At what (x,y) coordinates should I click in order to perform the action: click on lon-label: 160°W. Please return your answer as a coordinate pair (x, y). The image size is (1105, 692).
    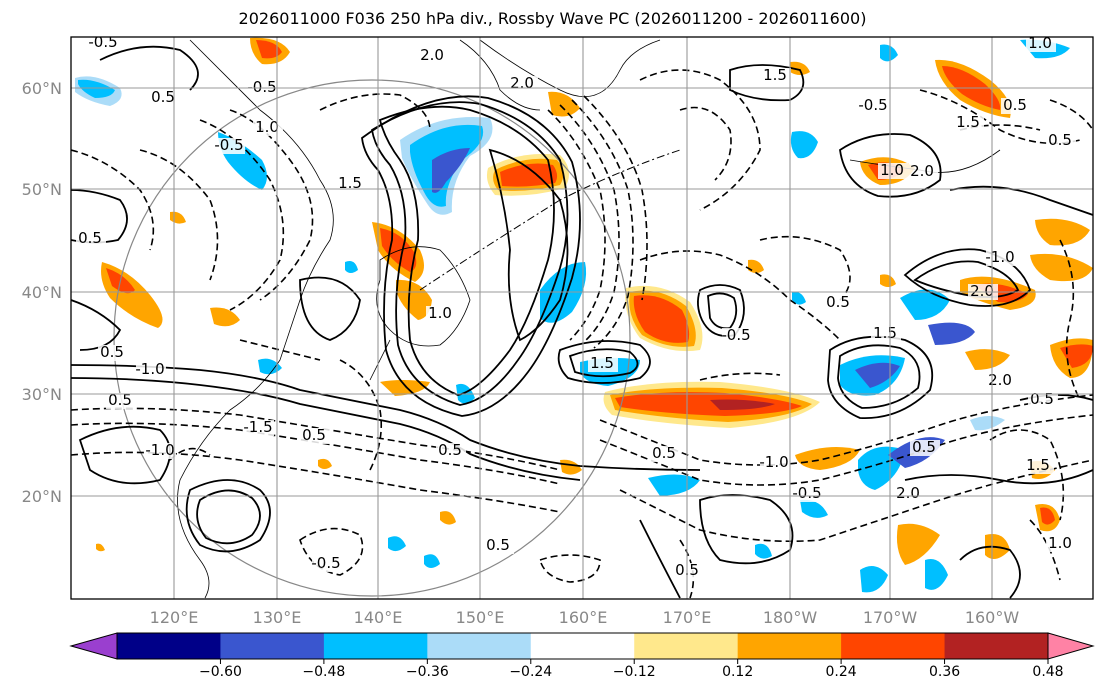
    Looking at the image, I should click on (992, 617).